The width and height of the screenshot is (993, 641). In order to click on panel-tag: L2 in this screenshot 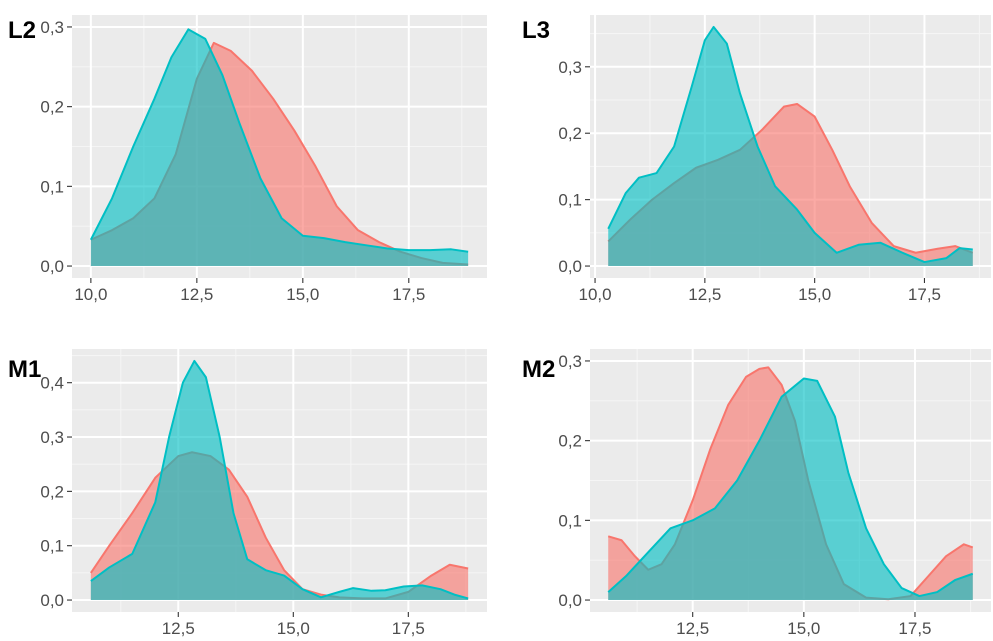, I will do `click(22, 30)`.